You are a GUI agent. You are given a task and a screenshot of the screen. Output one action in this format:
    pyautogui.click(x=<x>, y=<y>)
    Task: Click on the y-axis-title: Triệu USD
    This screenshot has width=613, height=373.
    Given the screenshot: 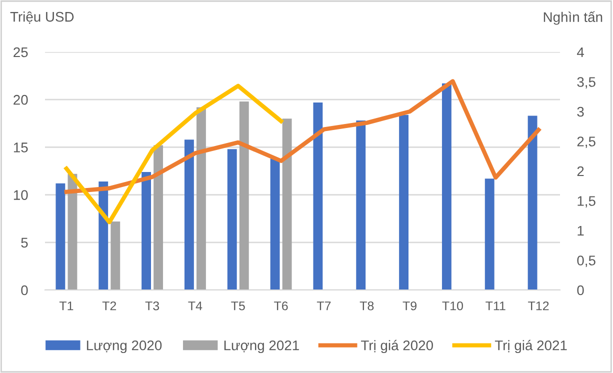 What is the action you would take?
    pyautogui.click(x=42, y=17)
    